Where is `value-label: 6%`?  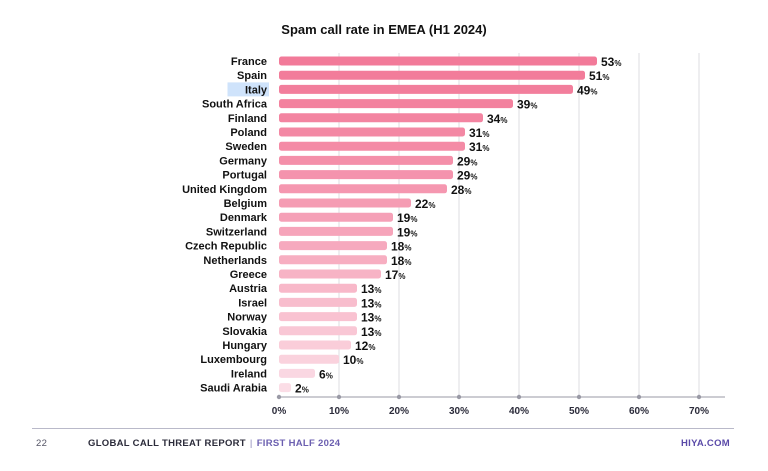
value-label: 6% is located at coordinates (326, 374).